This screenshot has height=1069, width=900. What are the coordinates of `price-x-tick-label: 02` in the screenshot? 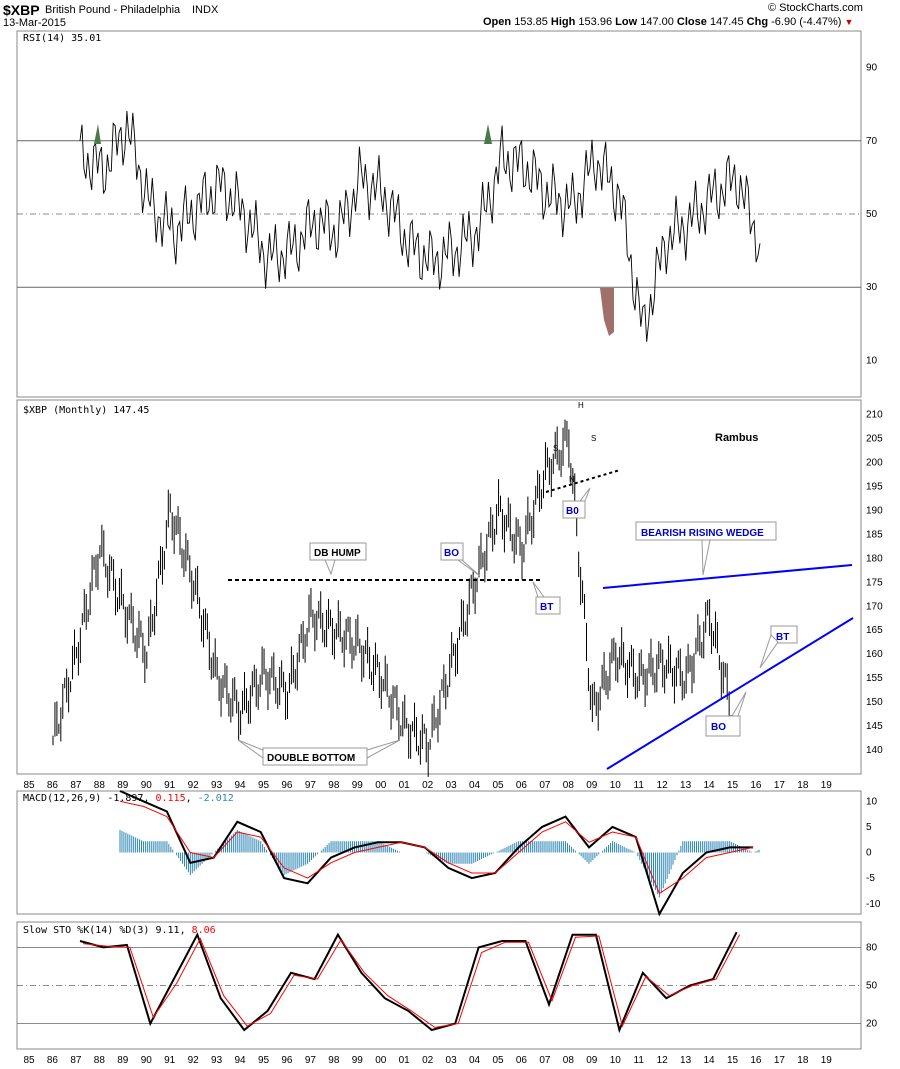 It's located at (428, 785).